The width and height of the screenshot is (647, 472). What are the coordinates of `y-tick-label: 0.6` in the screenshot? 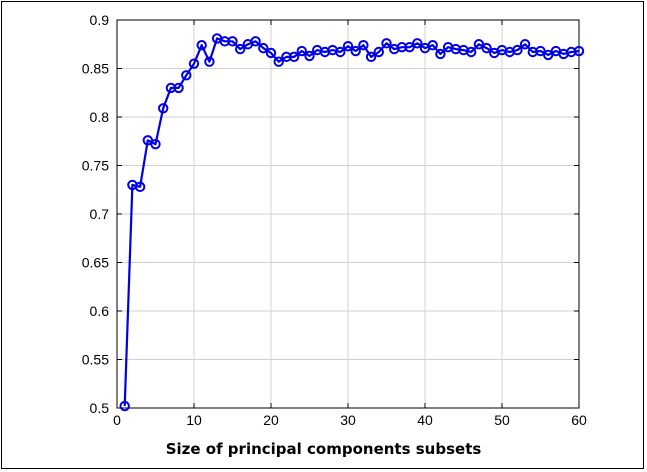 It's located at (100, 311).